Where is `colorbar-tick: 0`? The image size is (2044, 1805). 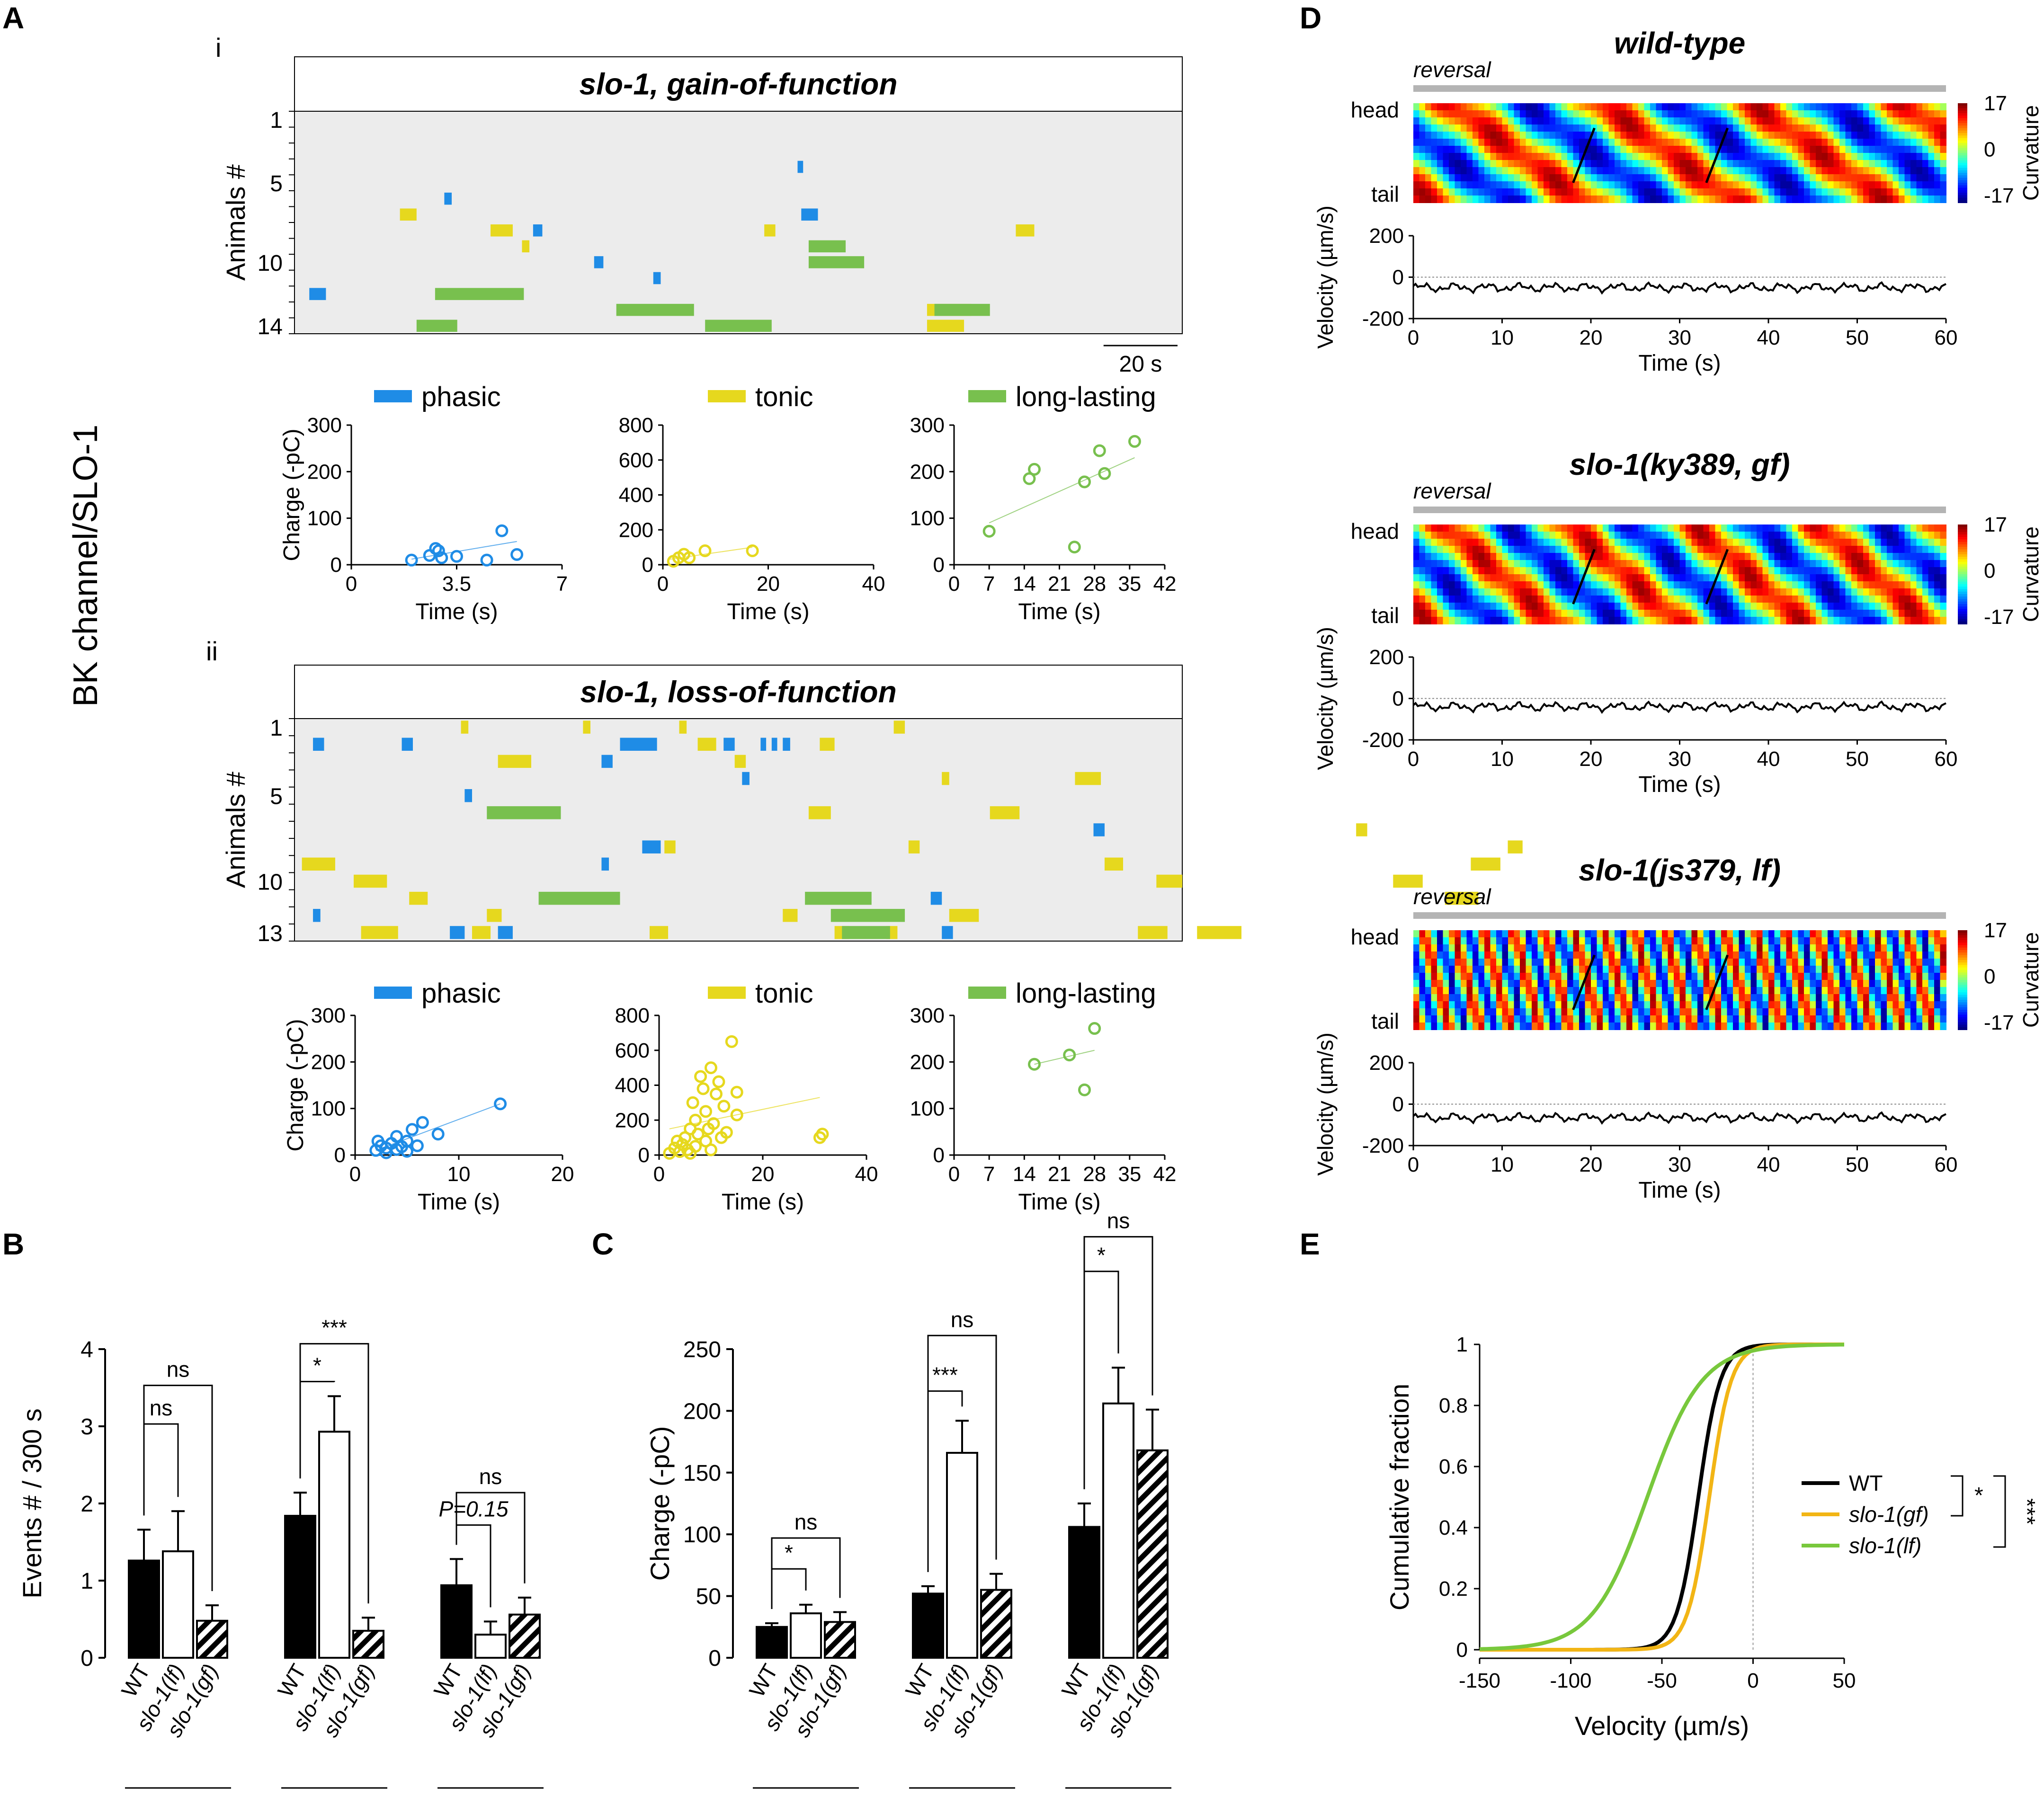
colorbar-tick: 0 is located at coordinates (1989, 976).